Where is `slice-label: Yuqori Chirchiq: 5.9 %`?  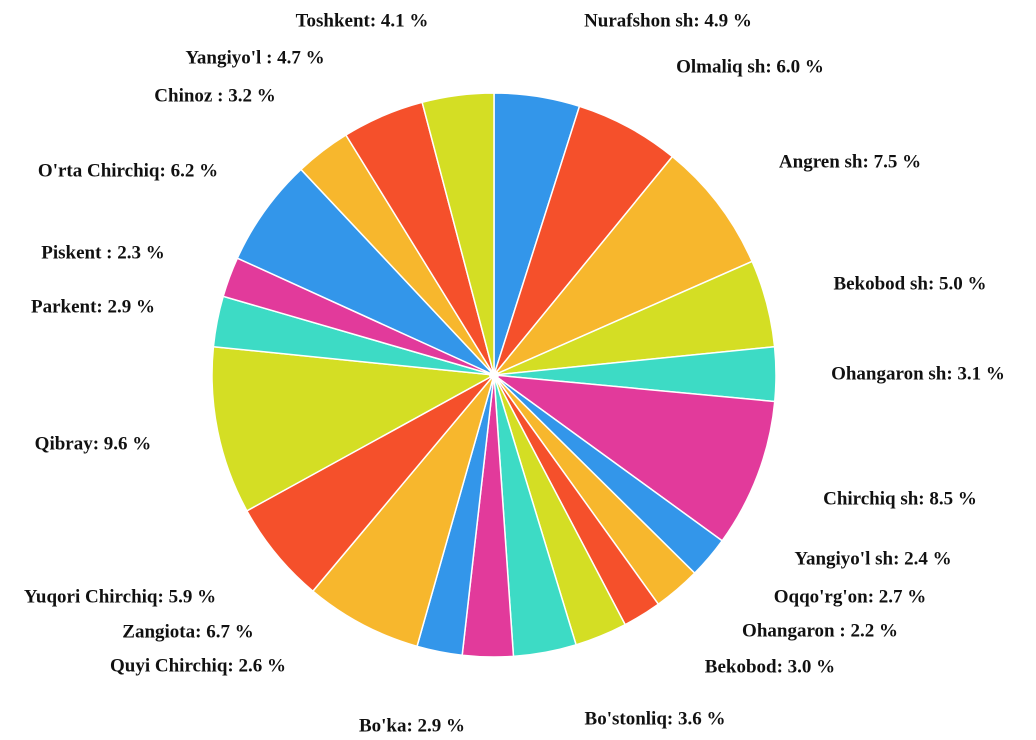 slice-label: Yuqori Chirchiq: 5.9 % is located at coordinates (120, 596).